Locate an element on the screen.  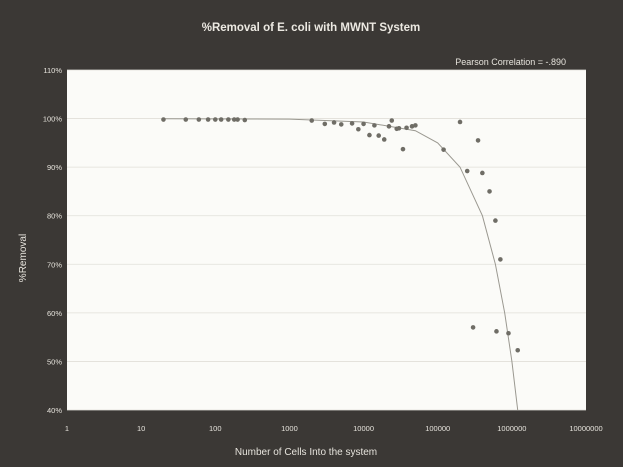
y-tick-label: 40% is located at coordinates (54, 410).